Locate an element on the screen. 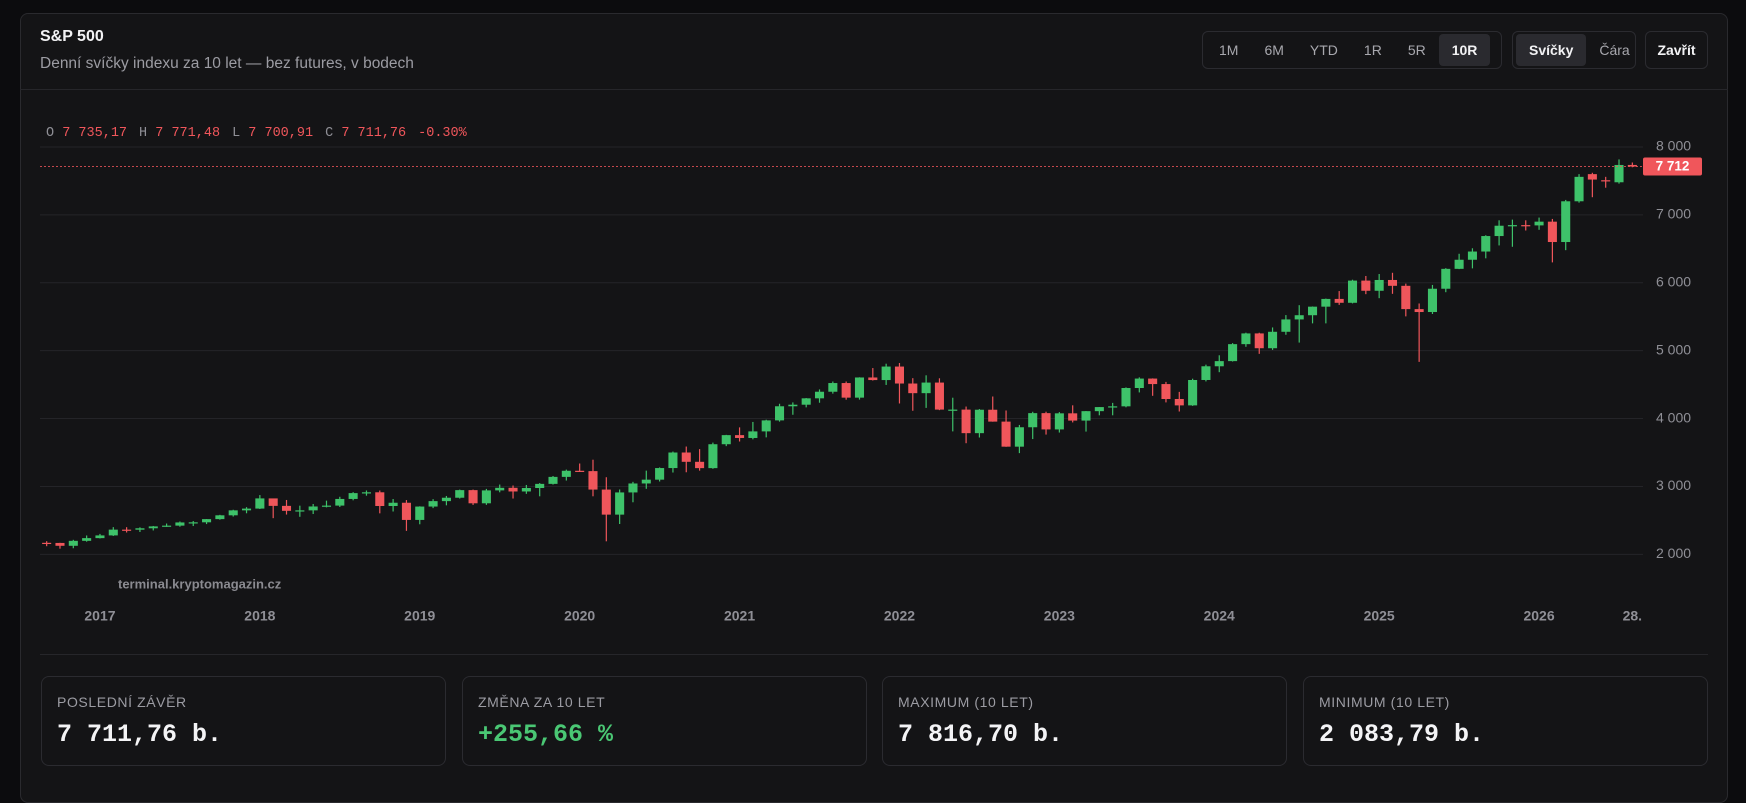 The height and width of the screenshot is (803, 1746). x-tick-label: 2018 is located at coordinates (259, 616).